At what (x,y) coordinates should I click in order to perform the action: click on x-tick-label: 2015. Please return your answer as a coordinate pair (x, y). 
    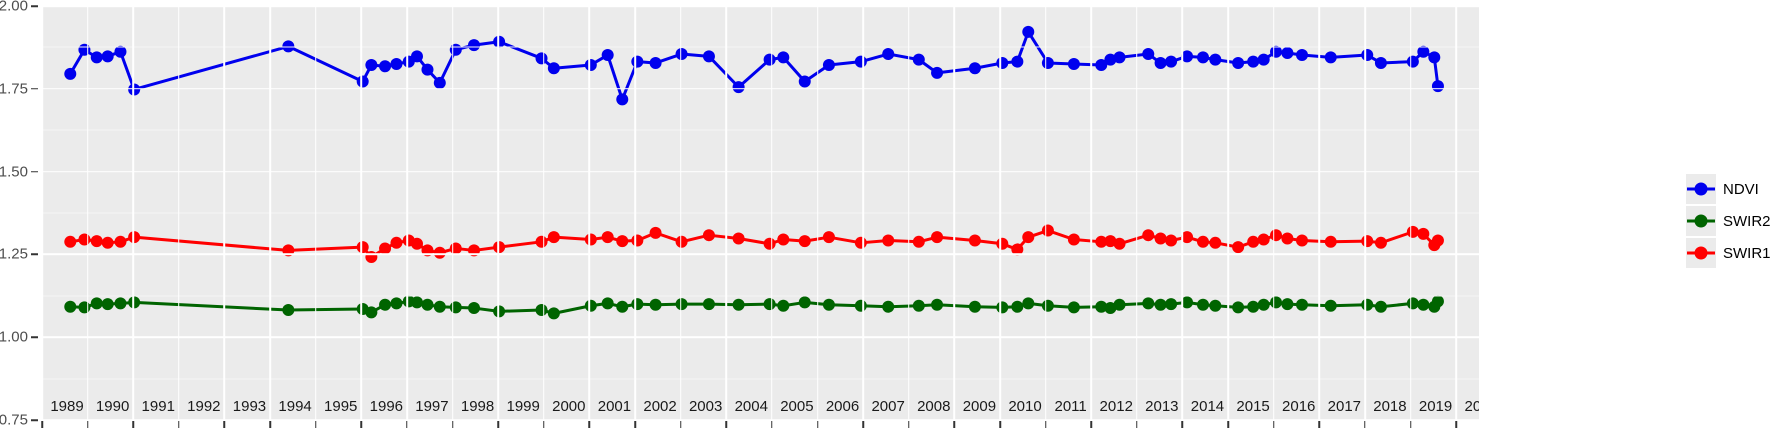
    Looking at the image, I should click on (1253, 406).